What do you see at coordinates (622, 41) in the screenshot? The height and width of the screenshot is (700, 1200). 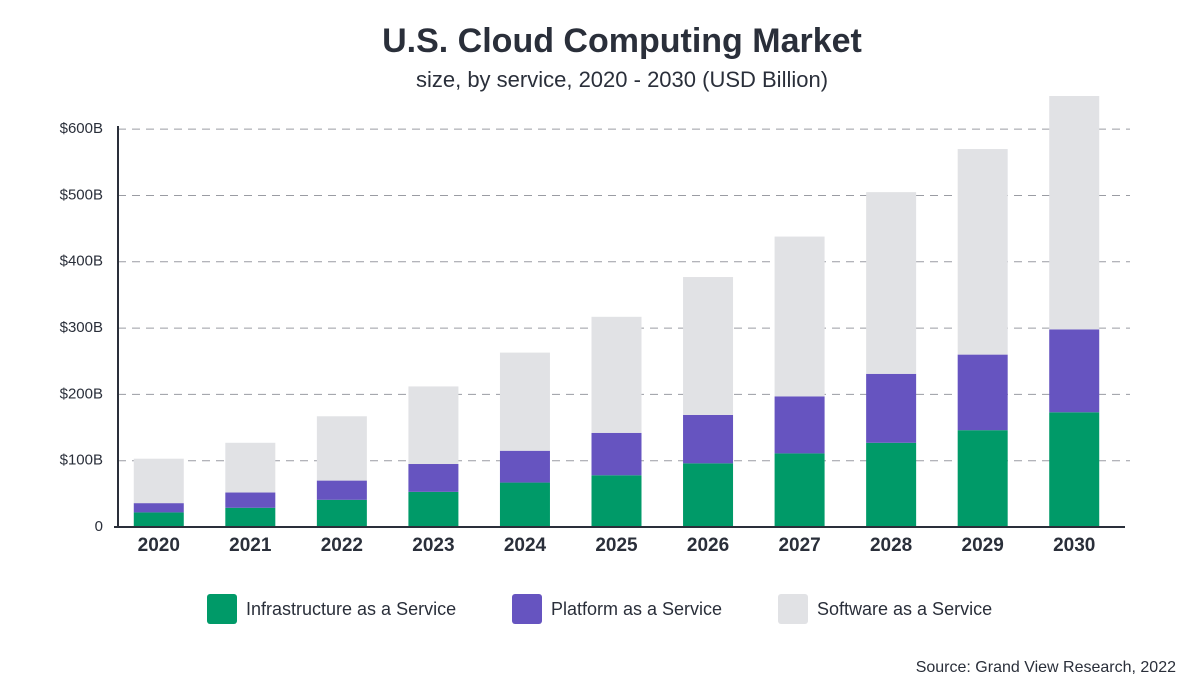 I see `chart-title: U.S. Cloud Computing Market` at bounding box center [622, 41].